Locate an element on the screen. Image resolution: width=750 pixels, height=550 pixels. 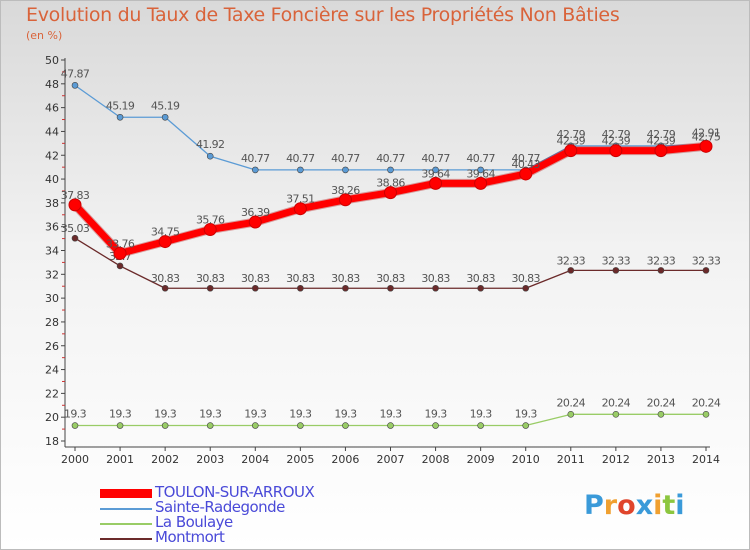
x-tick-label: 2009 is located at coordinates (481, 459).